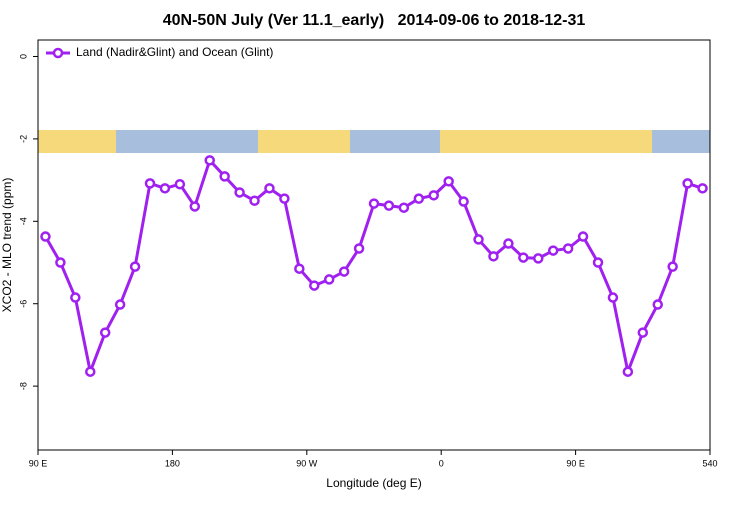 This screenshot has width=750, height=505. What do you see at coordinates (23, 304) in the screenshot?
I see `y-tick-label: -6` at bounding box center [23, 304].